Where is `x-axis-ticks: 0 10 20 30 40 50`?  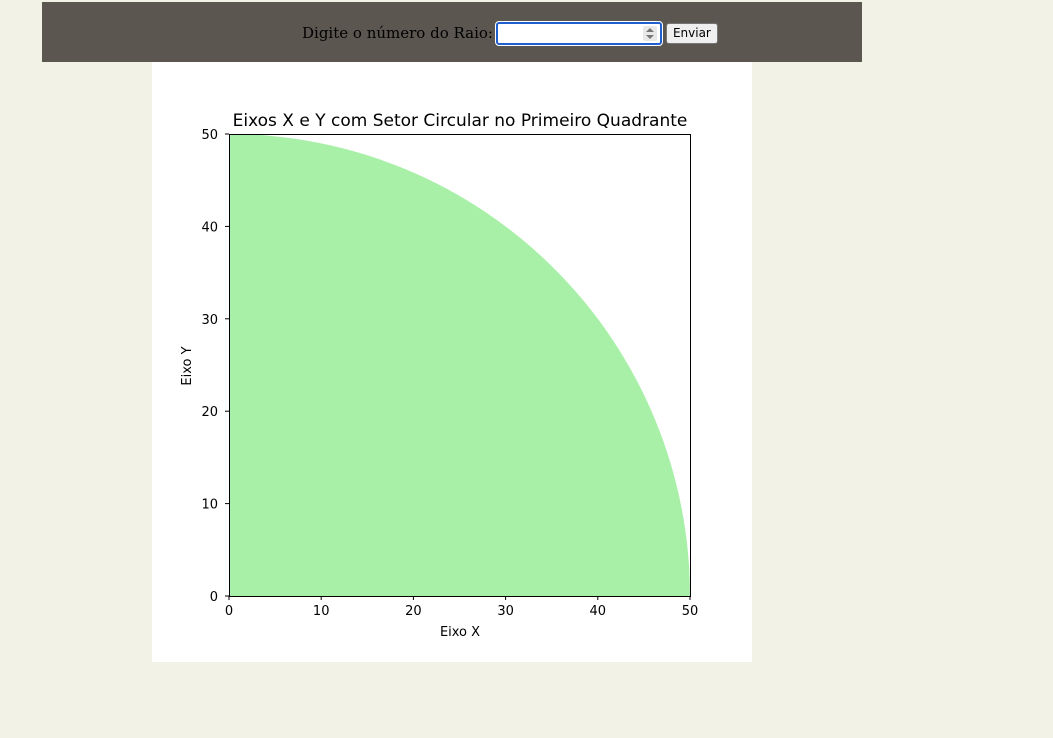 x-axis-ticks: 0 10 20 30 40 50 is located at coordinates (461, 607).